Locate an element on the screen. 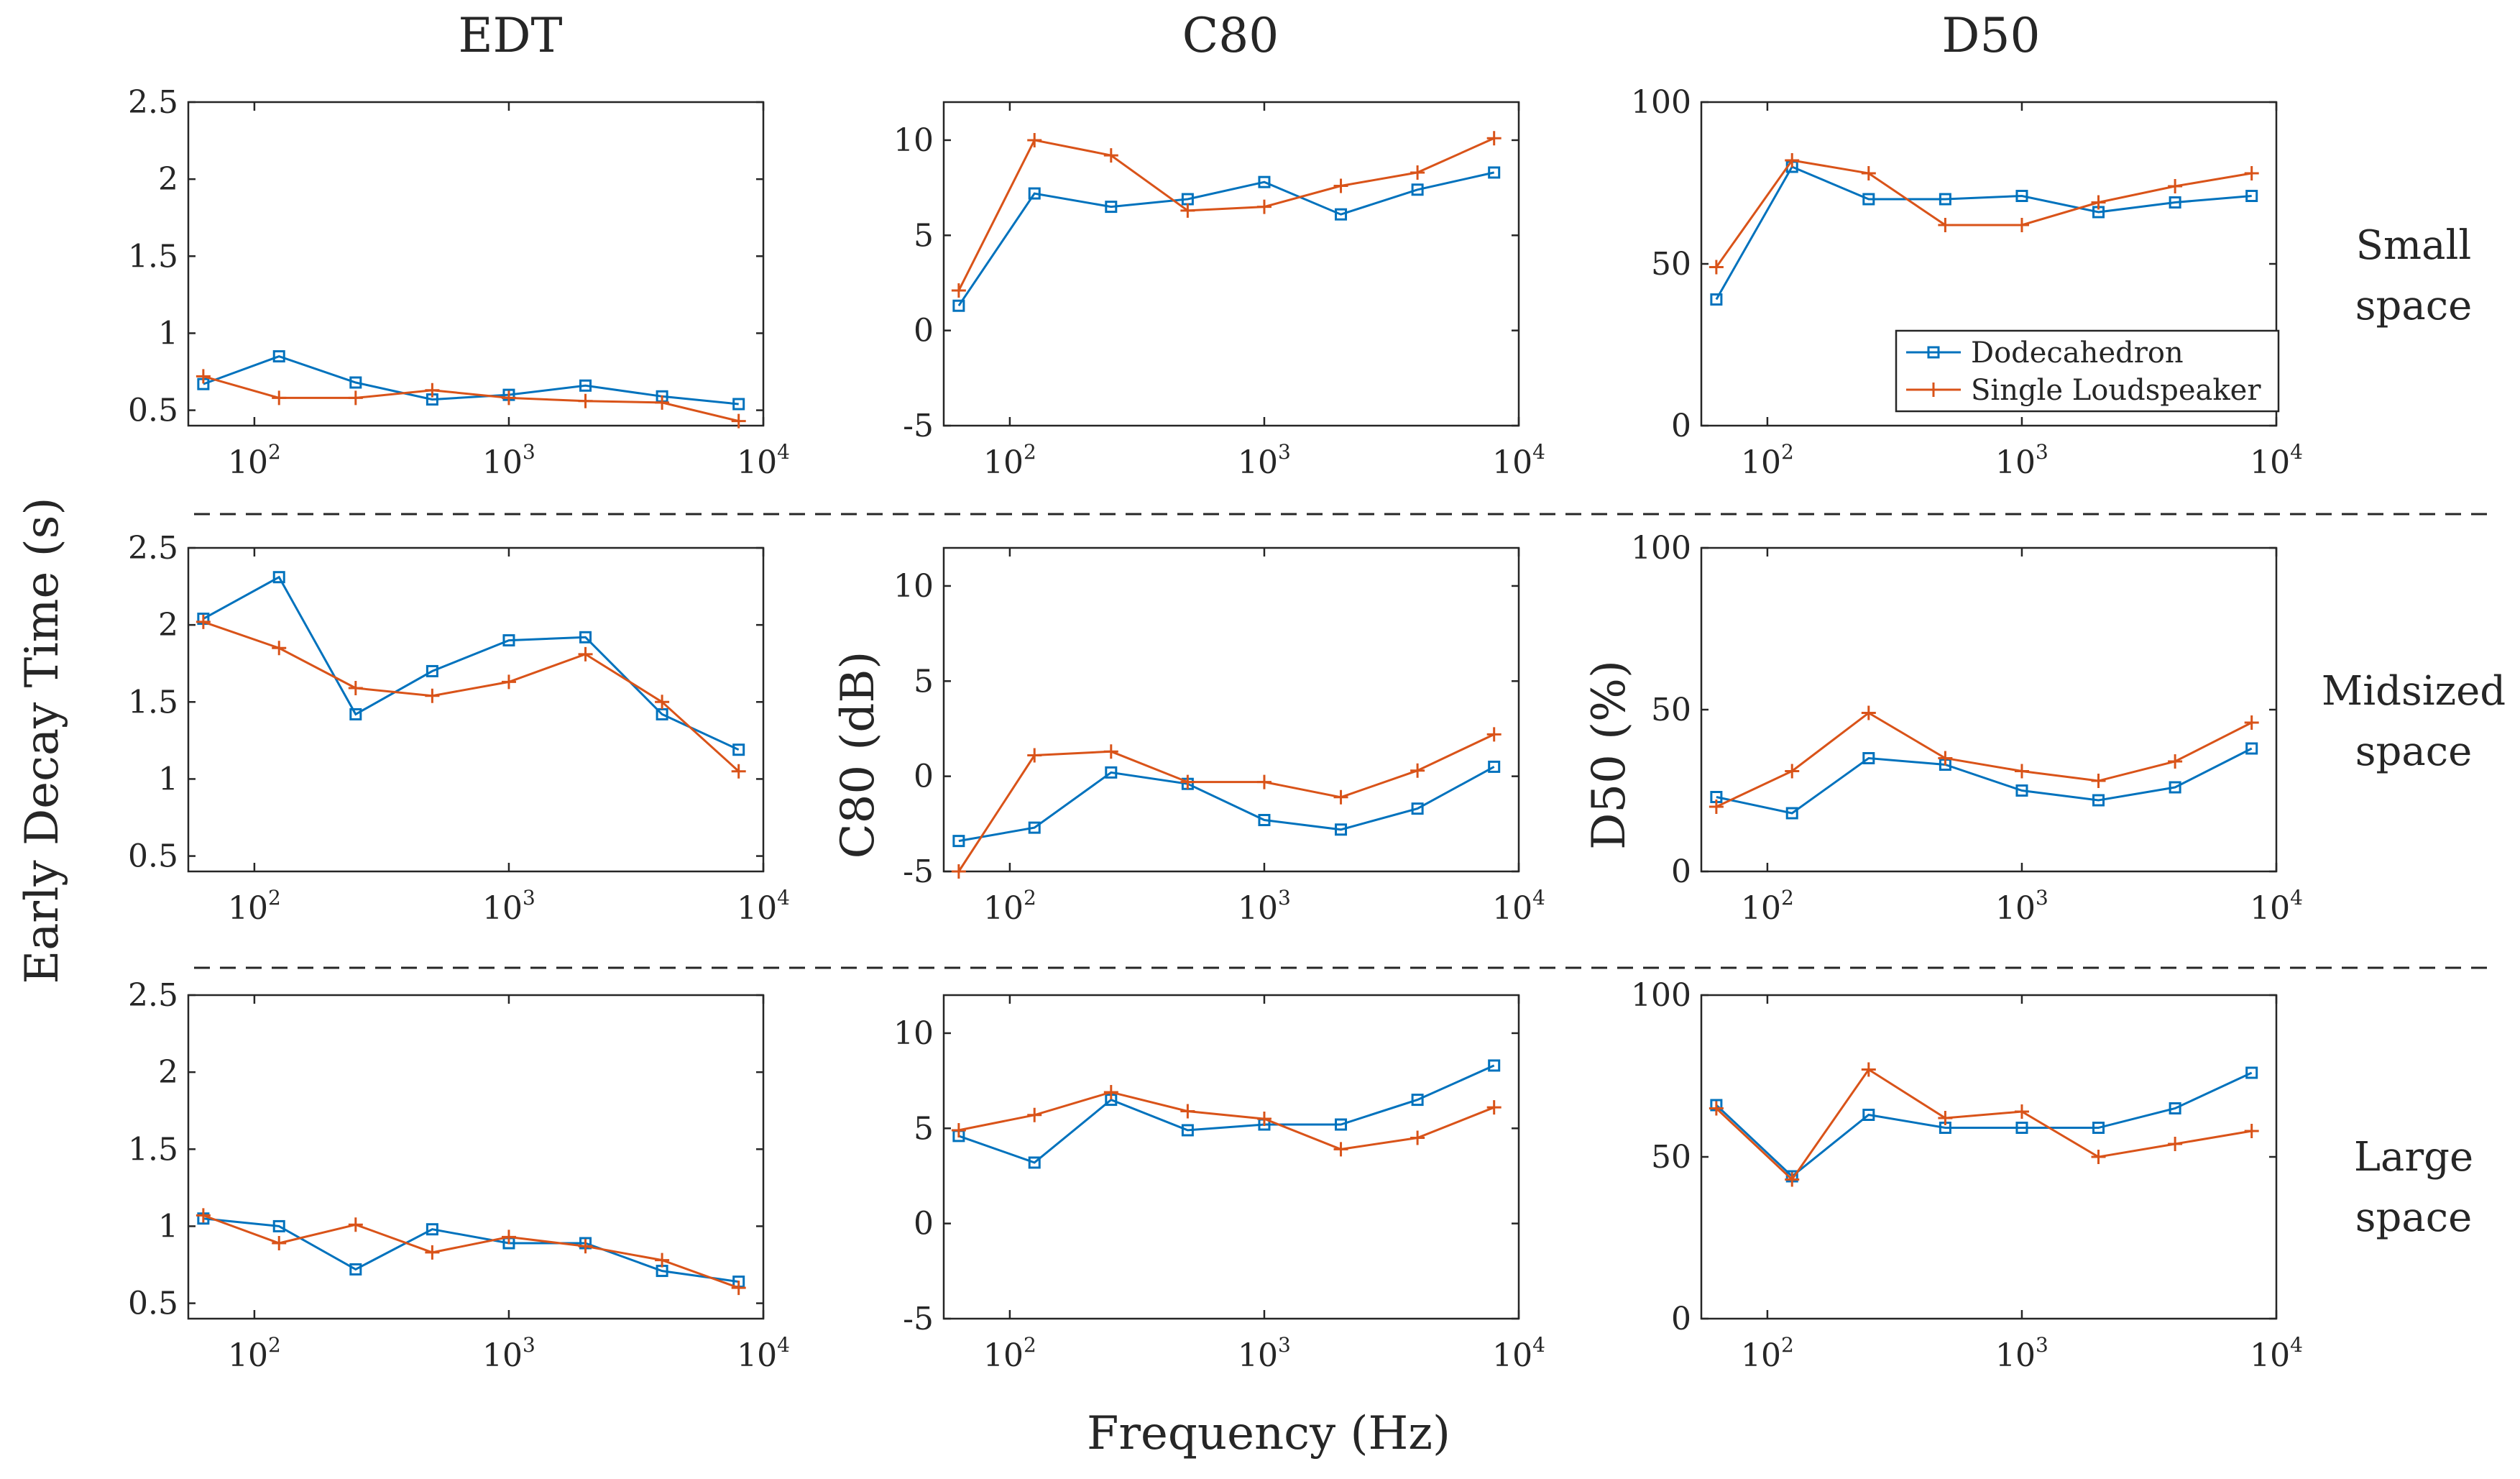 This screenshot has height=1479, width=2520. ylabel-c80: C80 (dB) is located at coordinates (858, 755).